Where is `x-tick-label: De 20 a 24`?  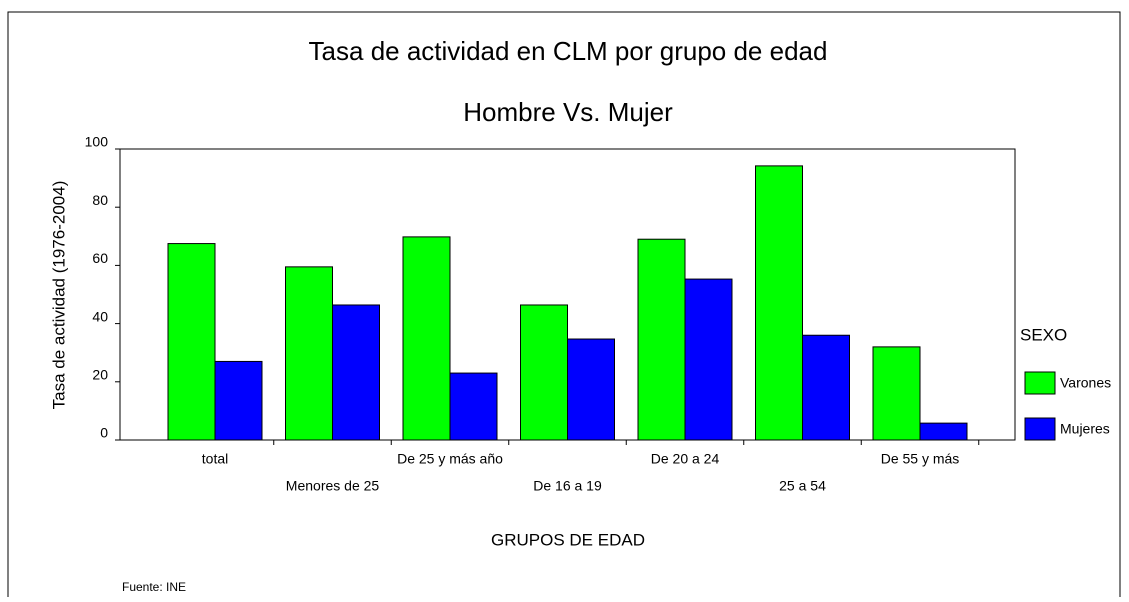
x-tick-label: De 20 a 24 is located at coordinates (685, 459).